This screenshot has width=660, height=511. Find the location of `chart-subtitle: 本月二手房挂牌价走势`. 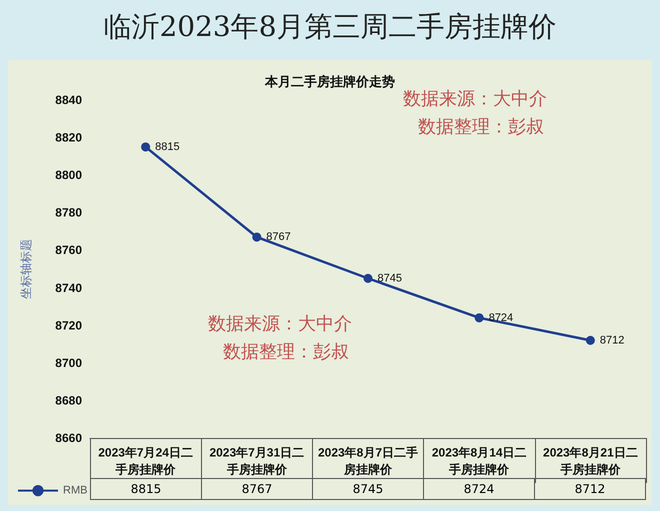

chart-subtitle: 本月二手房挂牌价走势 is located at coordinates (329, 81).